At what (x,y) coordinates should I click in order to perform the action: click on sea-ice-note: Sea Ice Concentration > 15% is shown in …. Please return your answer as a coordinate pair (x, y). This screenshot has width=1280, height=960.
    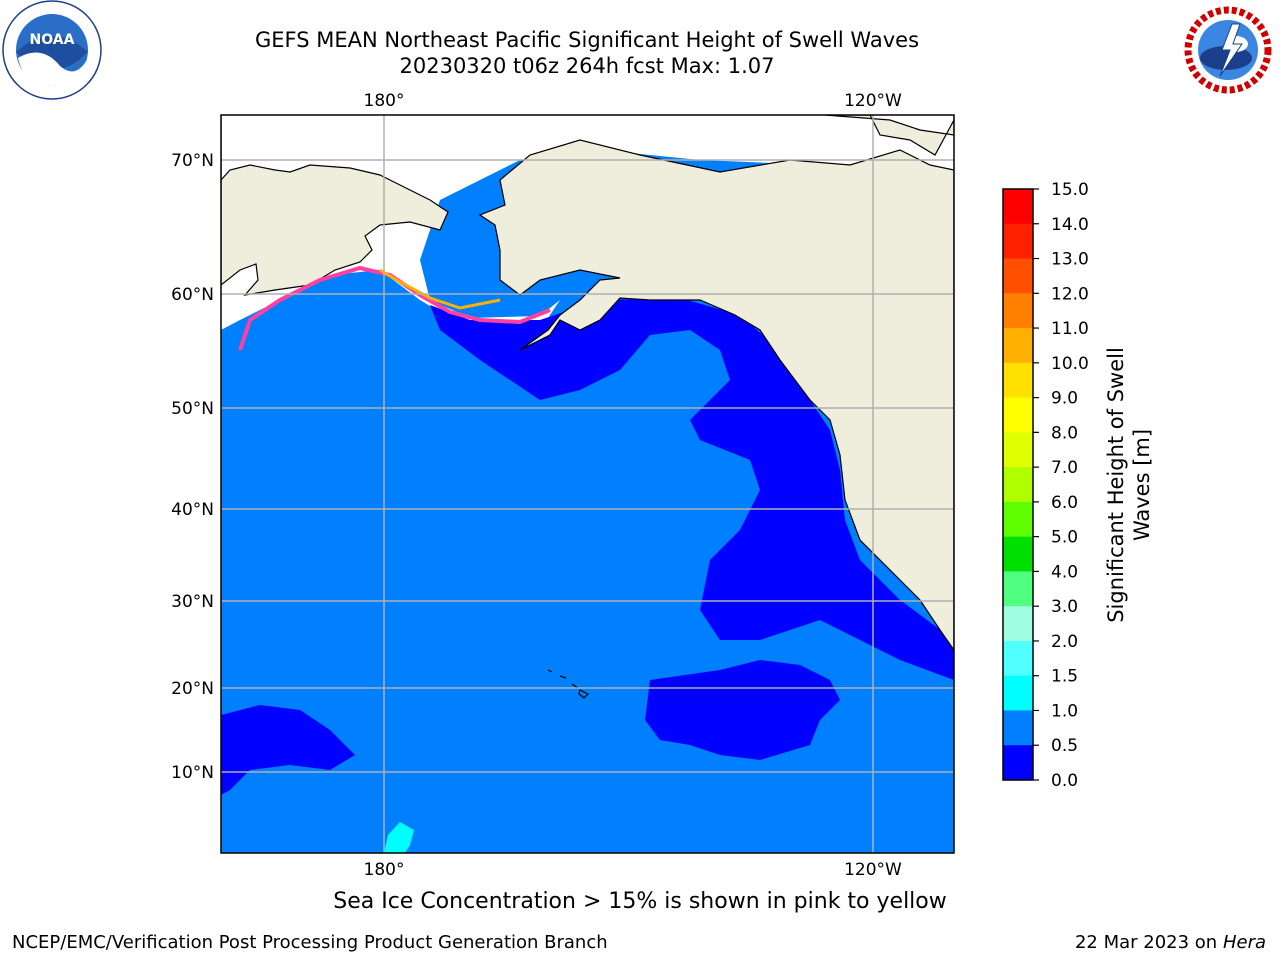
    Looking at the image, I should click on (640, 901).